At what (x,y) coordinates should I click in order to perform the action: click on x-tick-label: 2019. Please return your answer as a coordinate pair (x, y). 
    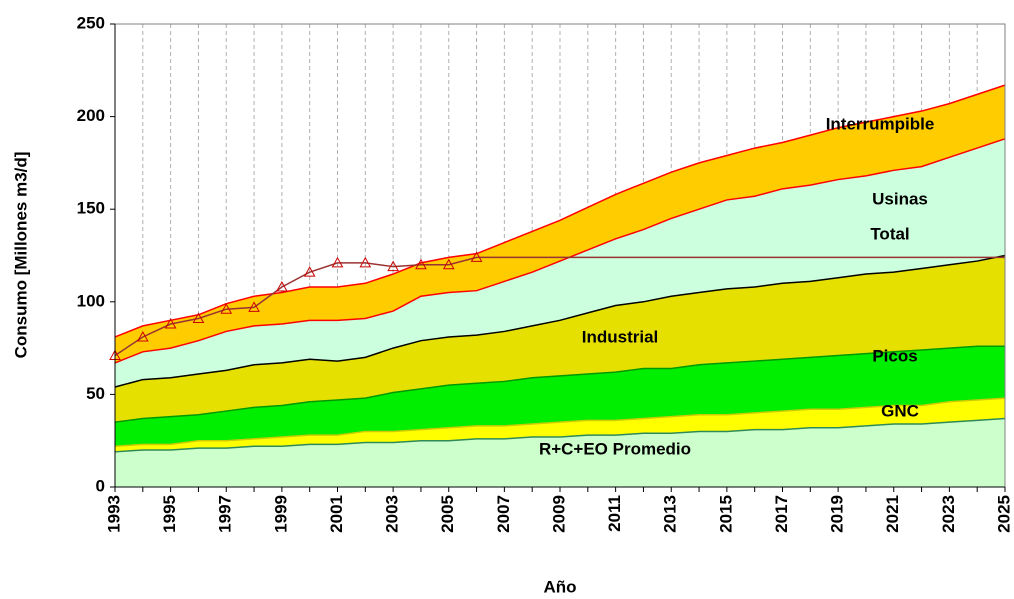
    Looking at the image, I should click on (837, 514).